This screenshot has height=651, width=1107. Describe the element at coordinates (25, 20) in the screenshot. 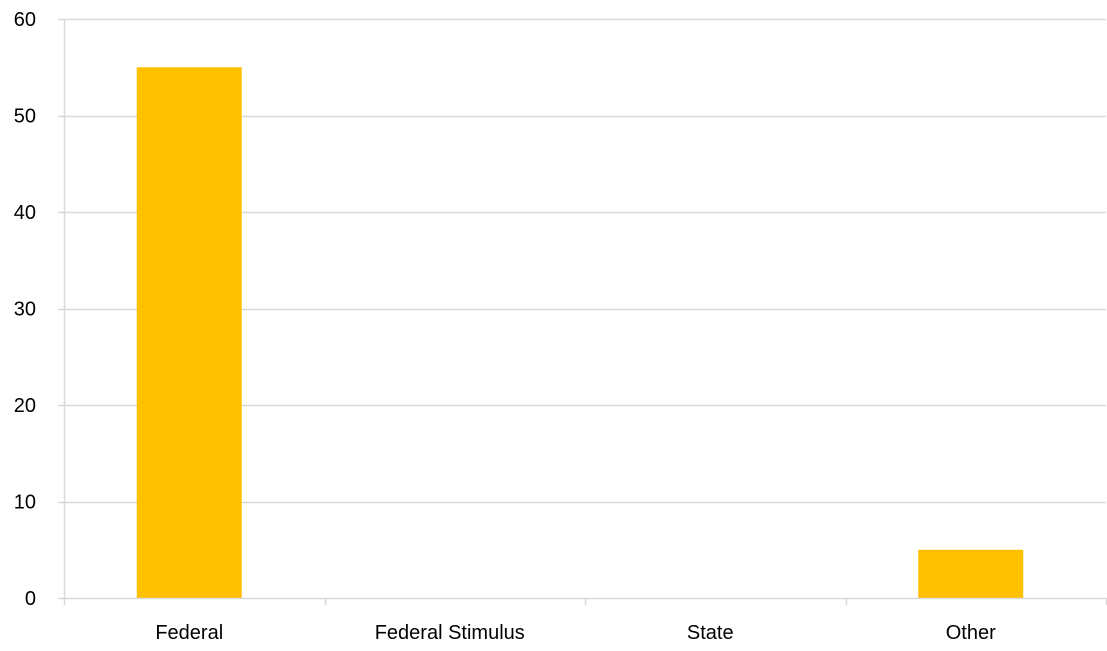

I see `y-tick-label: 60` at that location.